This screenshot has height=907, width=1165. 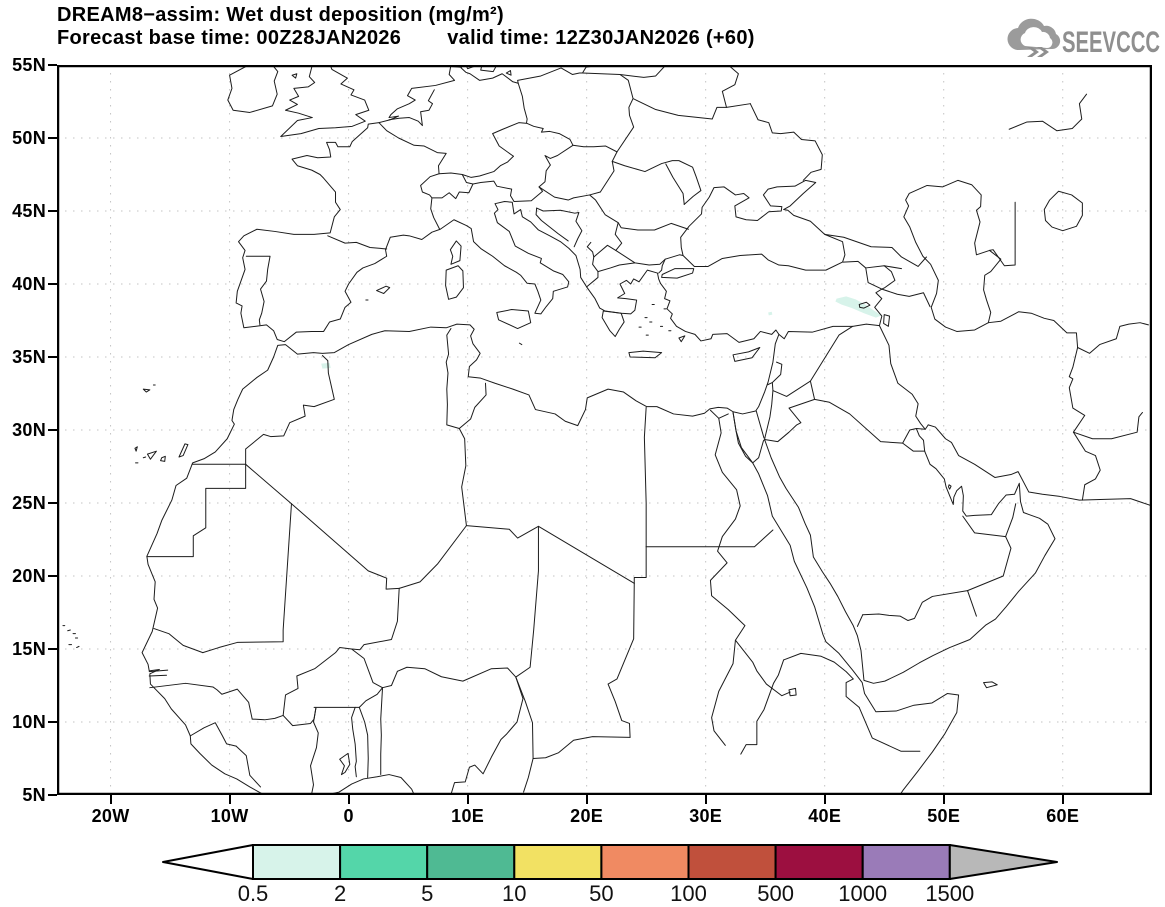 I want to click on coast-arabia, so click(x=910, y=554).